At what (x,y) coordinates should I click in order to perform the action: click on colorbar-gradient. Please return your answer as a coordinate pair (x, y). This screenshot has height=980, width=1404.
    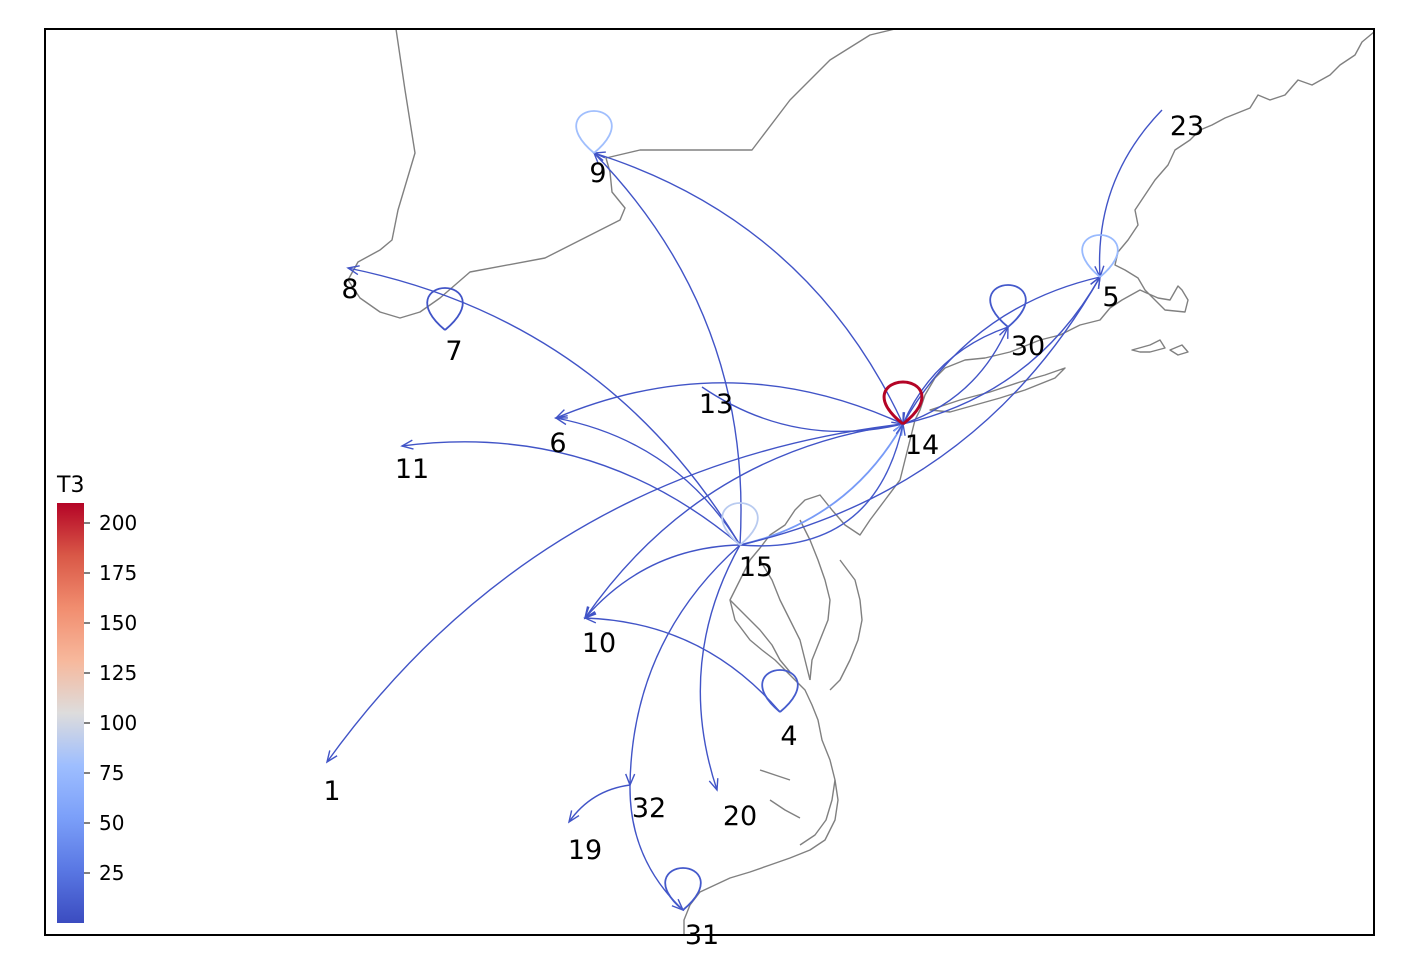
    Looking at the image, I should click on (70, 713).